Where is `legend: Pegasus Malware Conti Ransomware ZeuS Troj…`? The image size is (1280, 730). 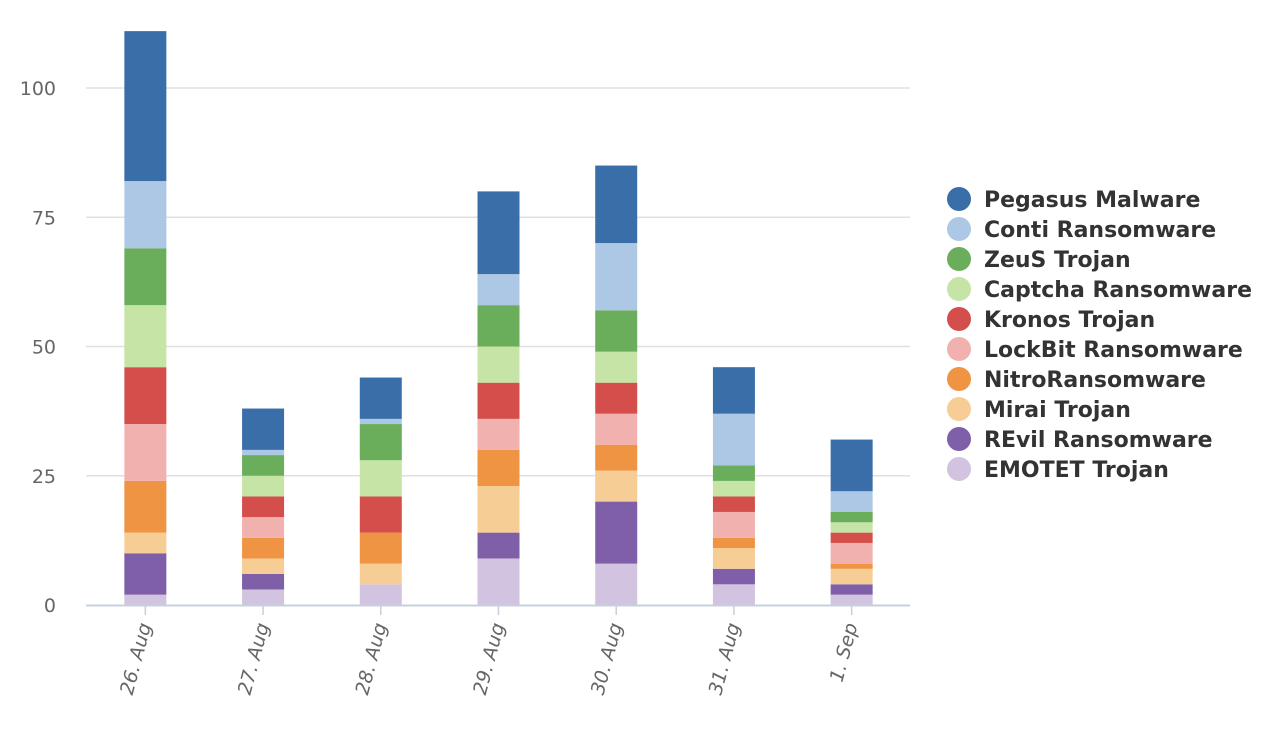
legend: Pegasus Malware Conti Ransomware ZeuS Troj… is located at coordinates (1099, 335).